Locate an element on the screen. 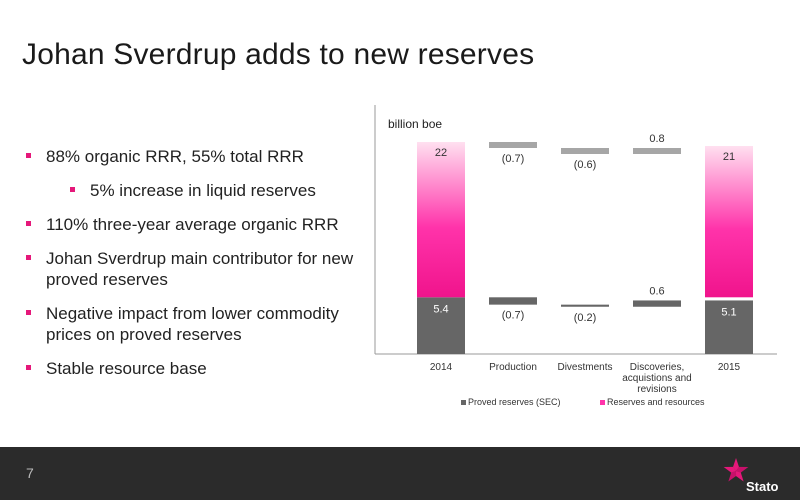 The width and height of the screenshot is (800, 500). footer-bar: 7 Statoil is located at coordinates (400, 473).